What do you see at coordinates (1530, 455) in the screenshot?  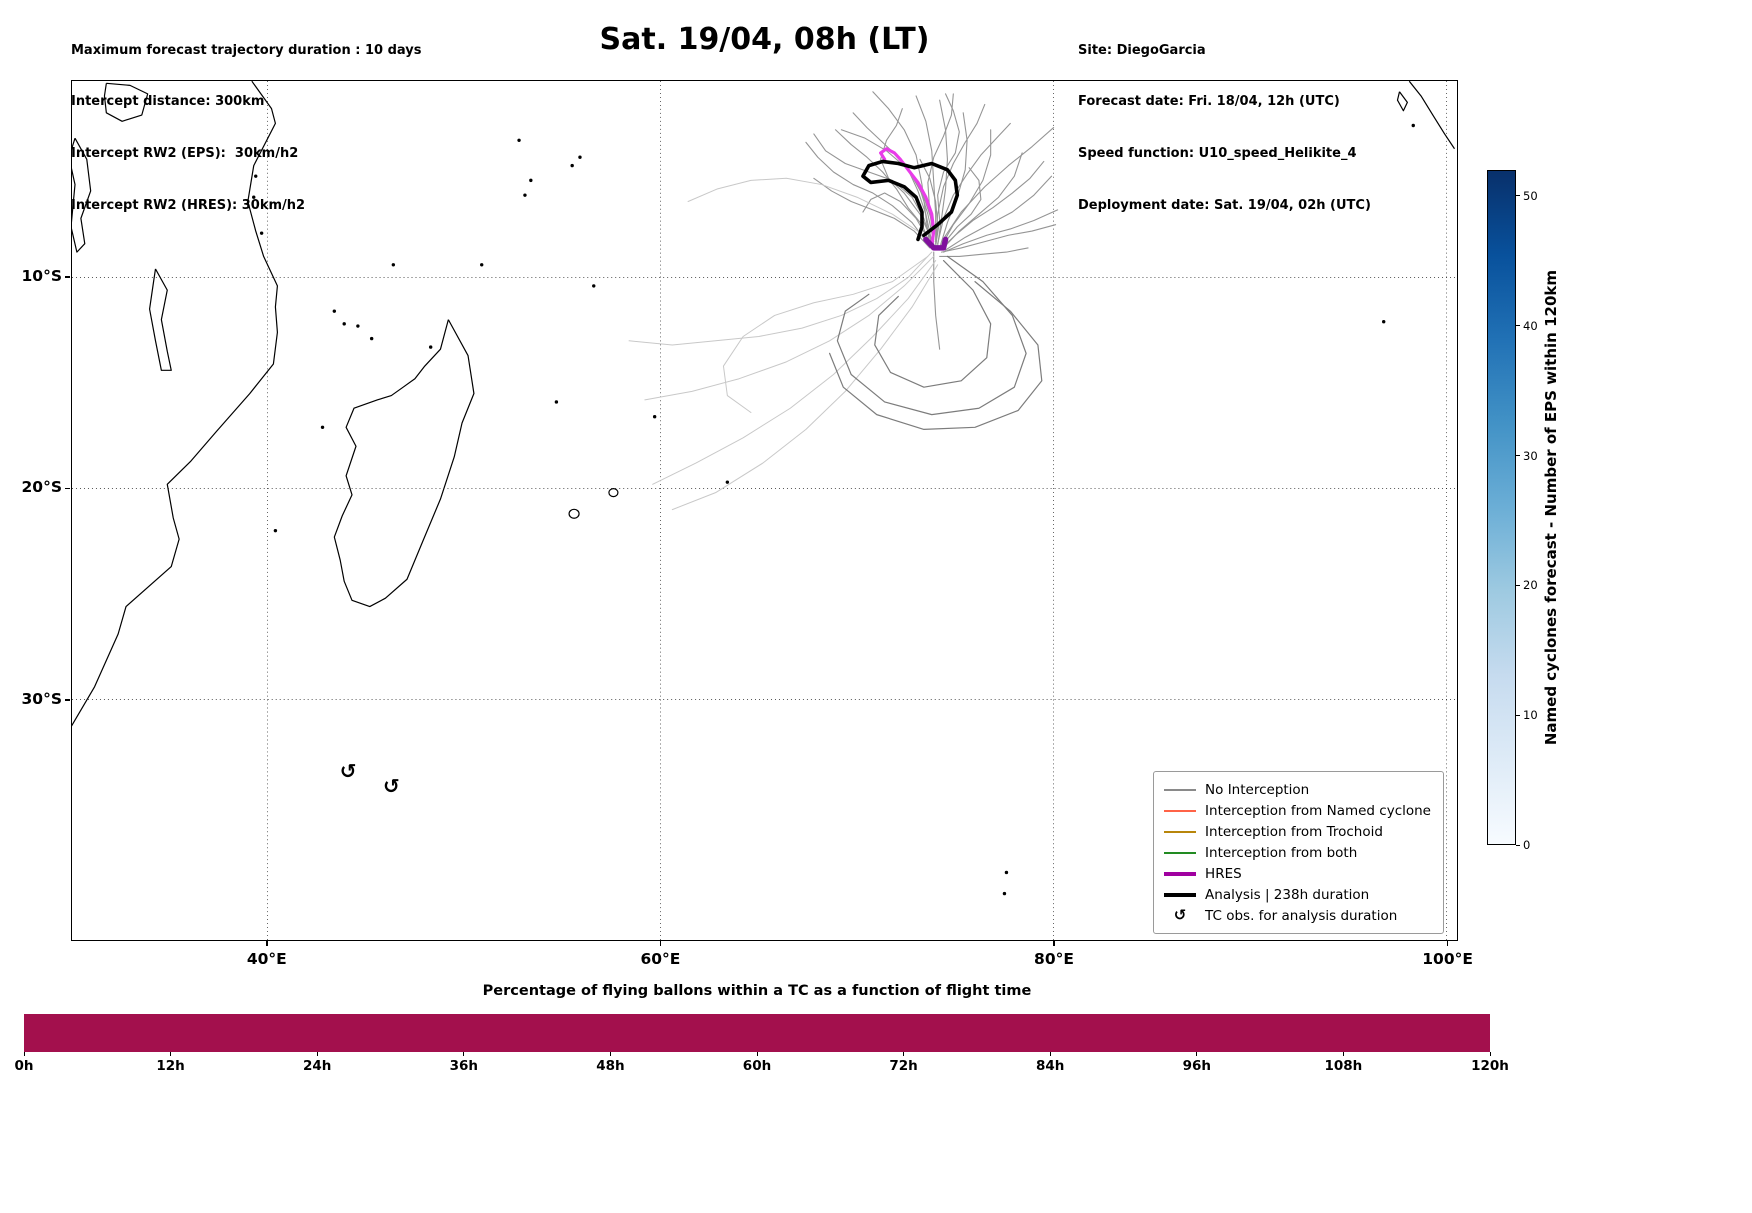 I see `colorbar-tick-label: 30` at bounding box center [1530, 455].